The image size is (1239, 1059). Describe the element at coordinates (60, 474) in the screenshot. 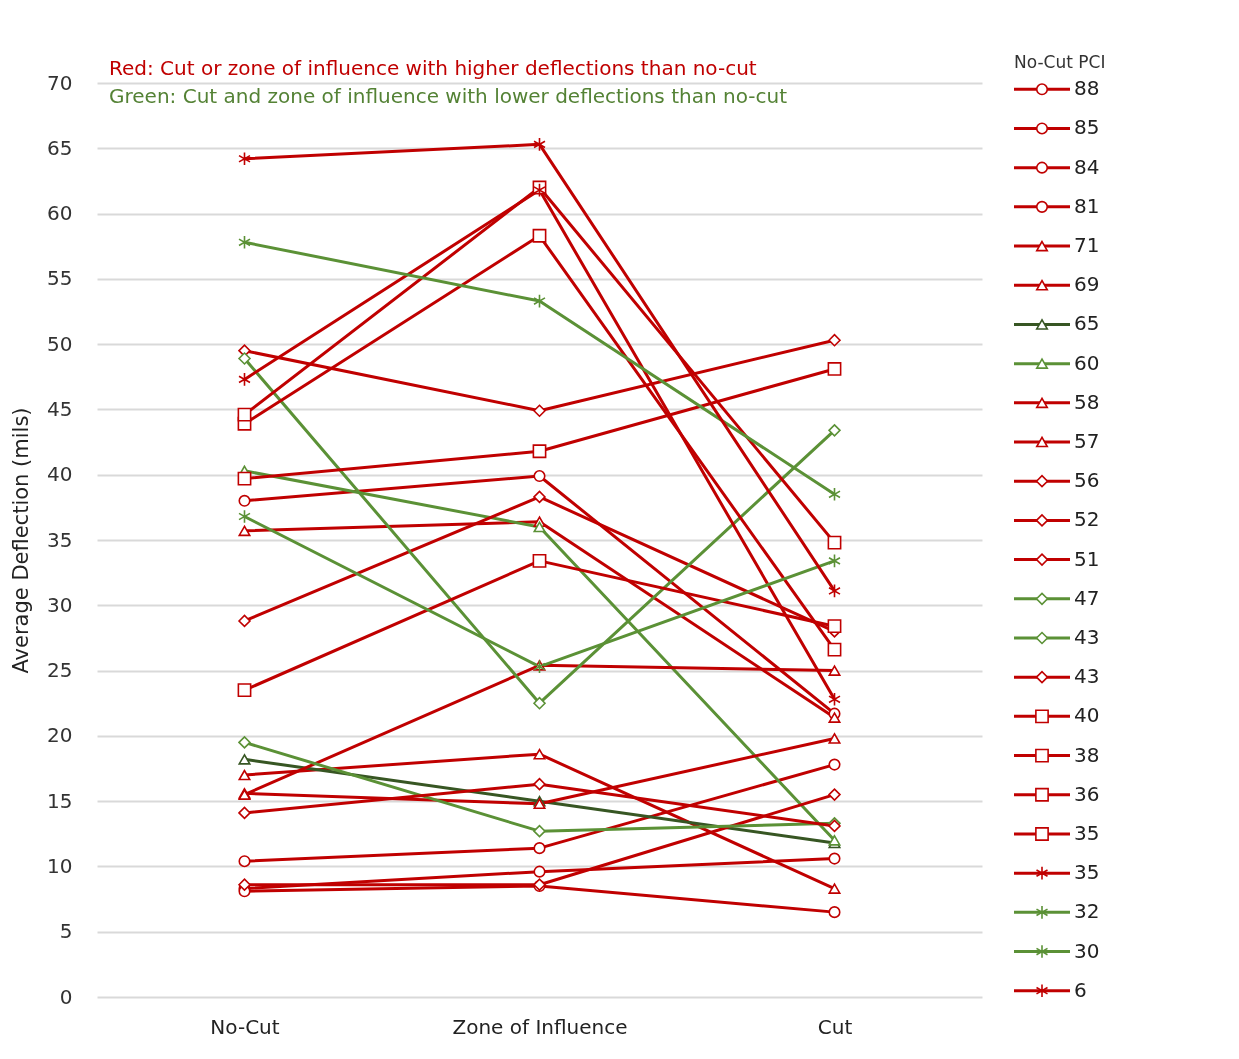

I see `y-tick-label: 40` at that location.